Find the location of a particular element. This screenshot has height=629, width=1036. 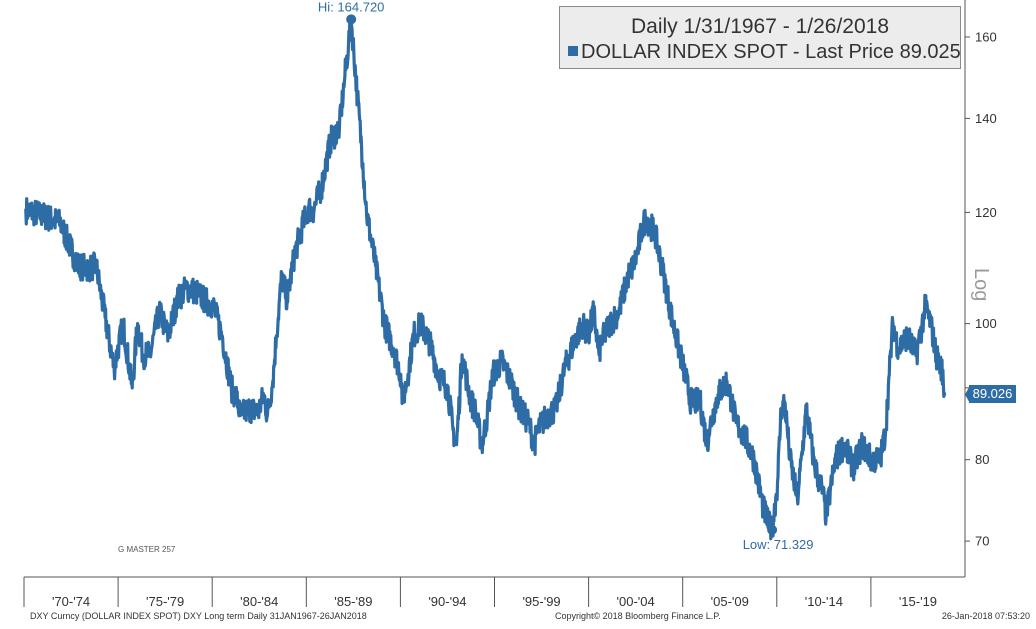

x-tick-label: '00-'04 is located at coordinates (636, 601).